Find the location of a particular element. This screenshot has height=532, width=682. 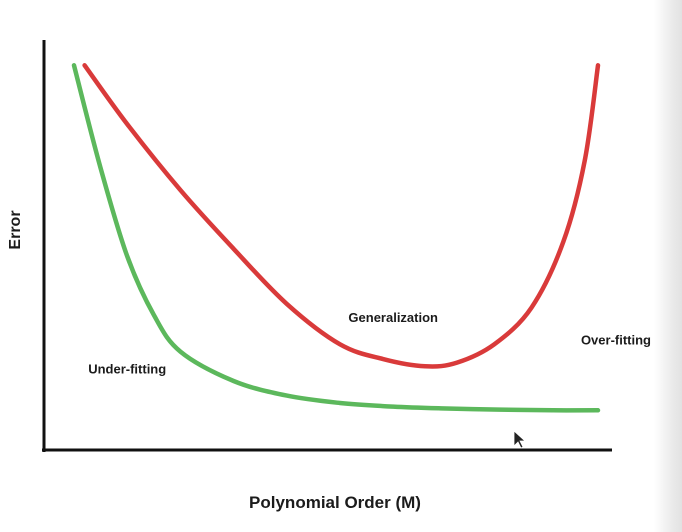

mouse-cursor-icon is located at coordinates (520, 439).